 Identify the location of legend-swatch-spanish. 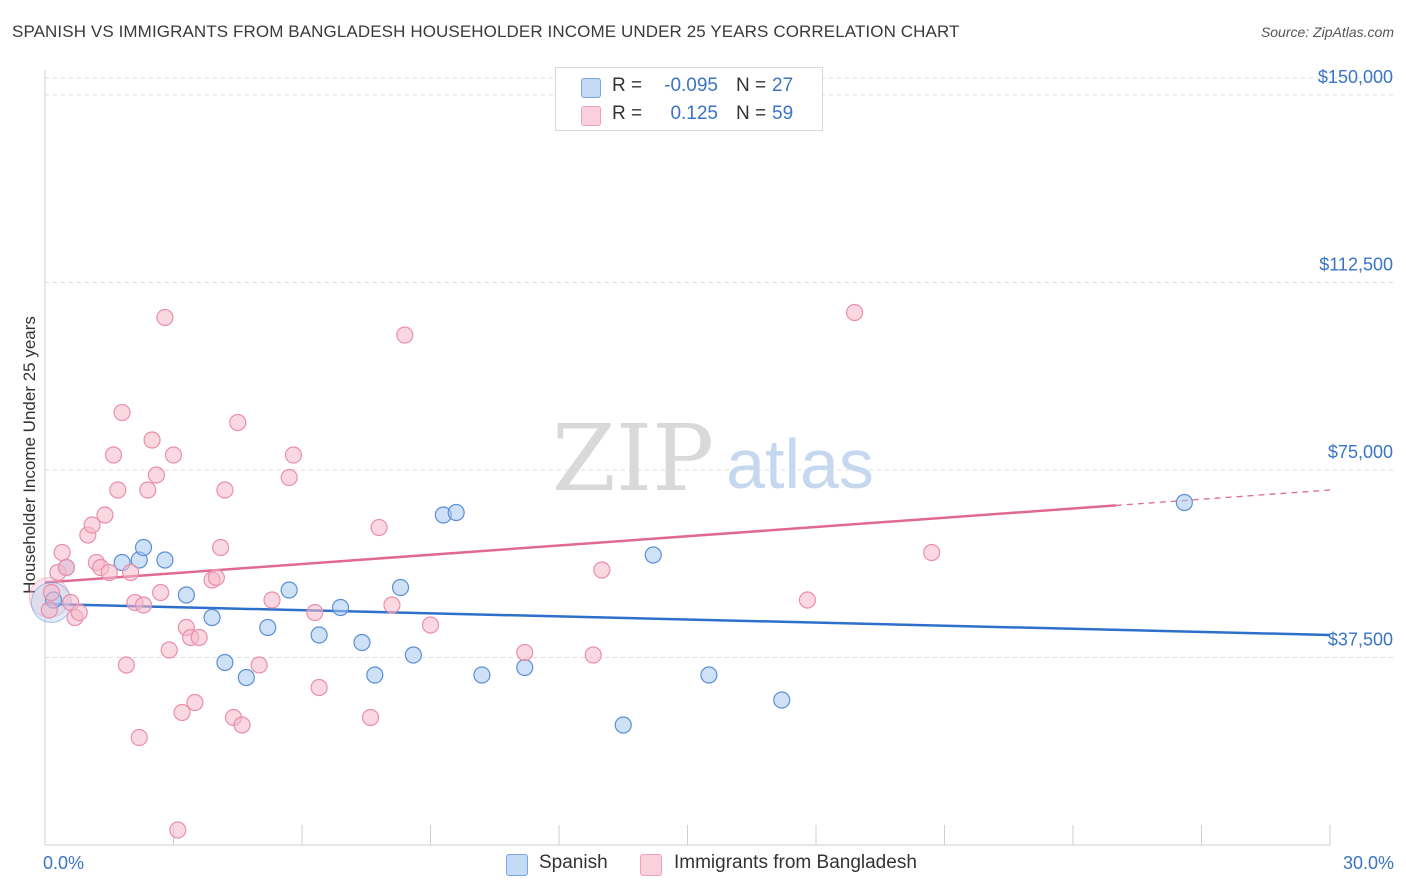
(591, 88).